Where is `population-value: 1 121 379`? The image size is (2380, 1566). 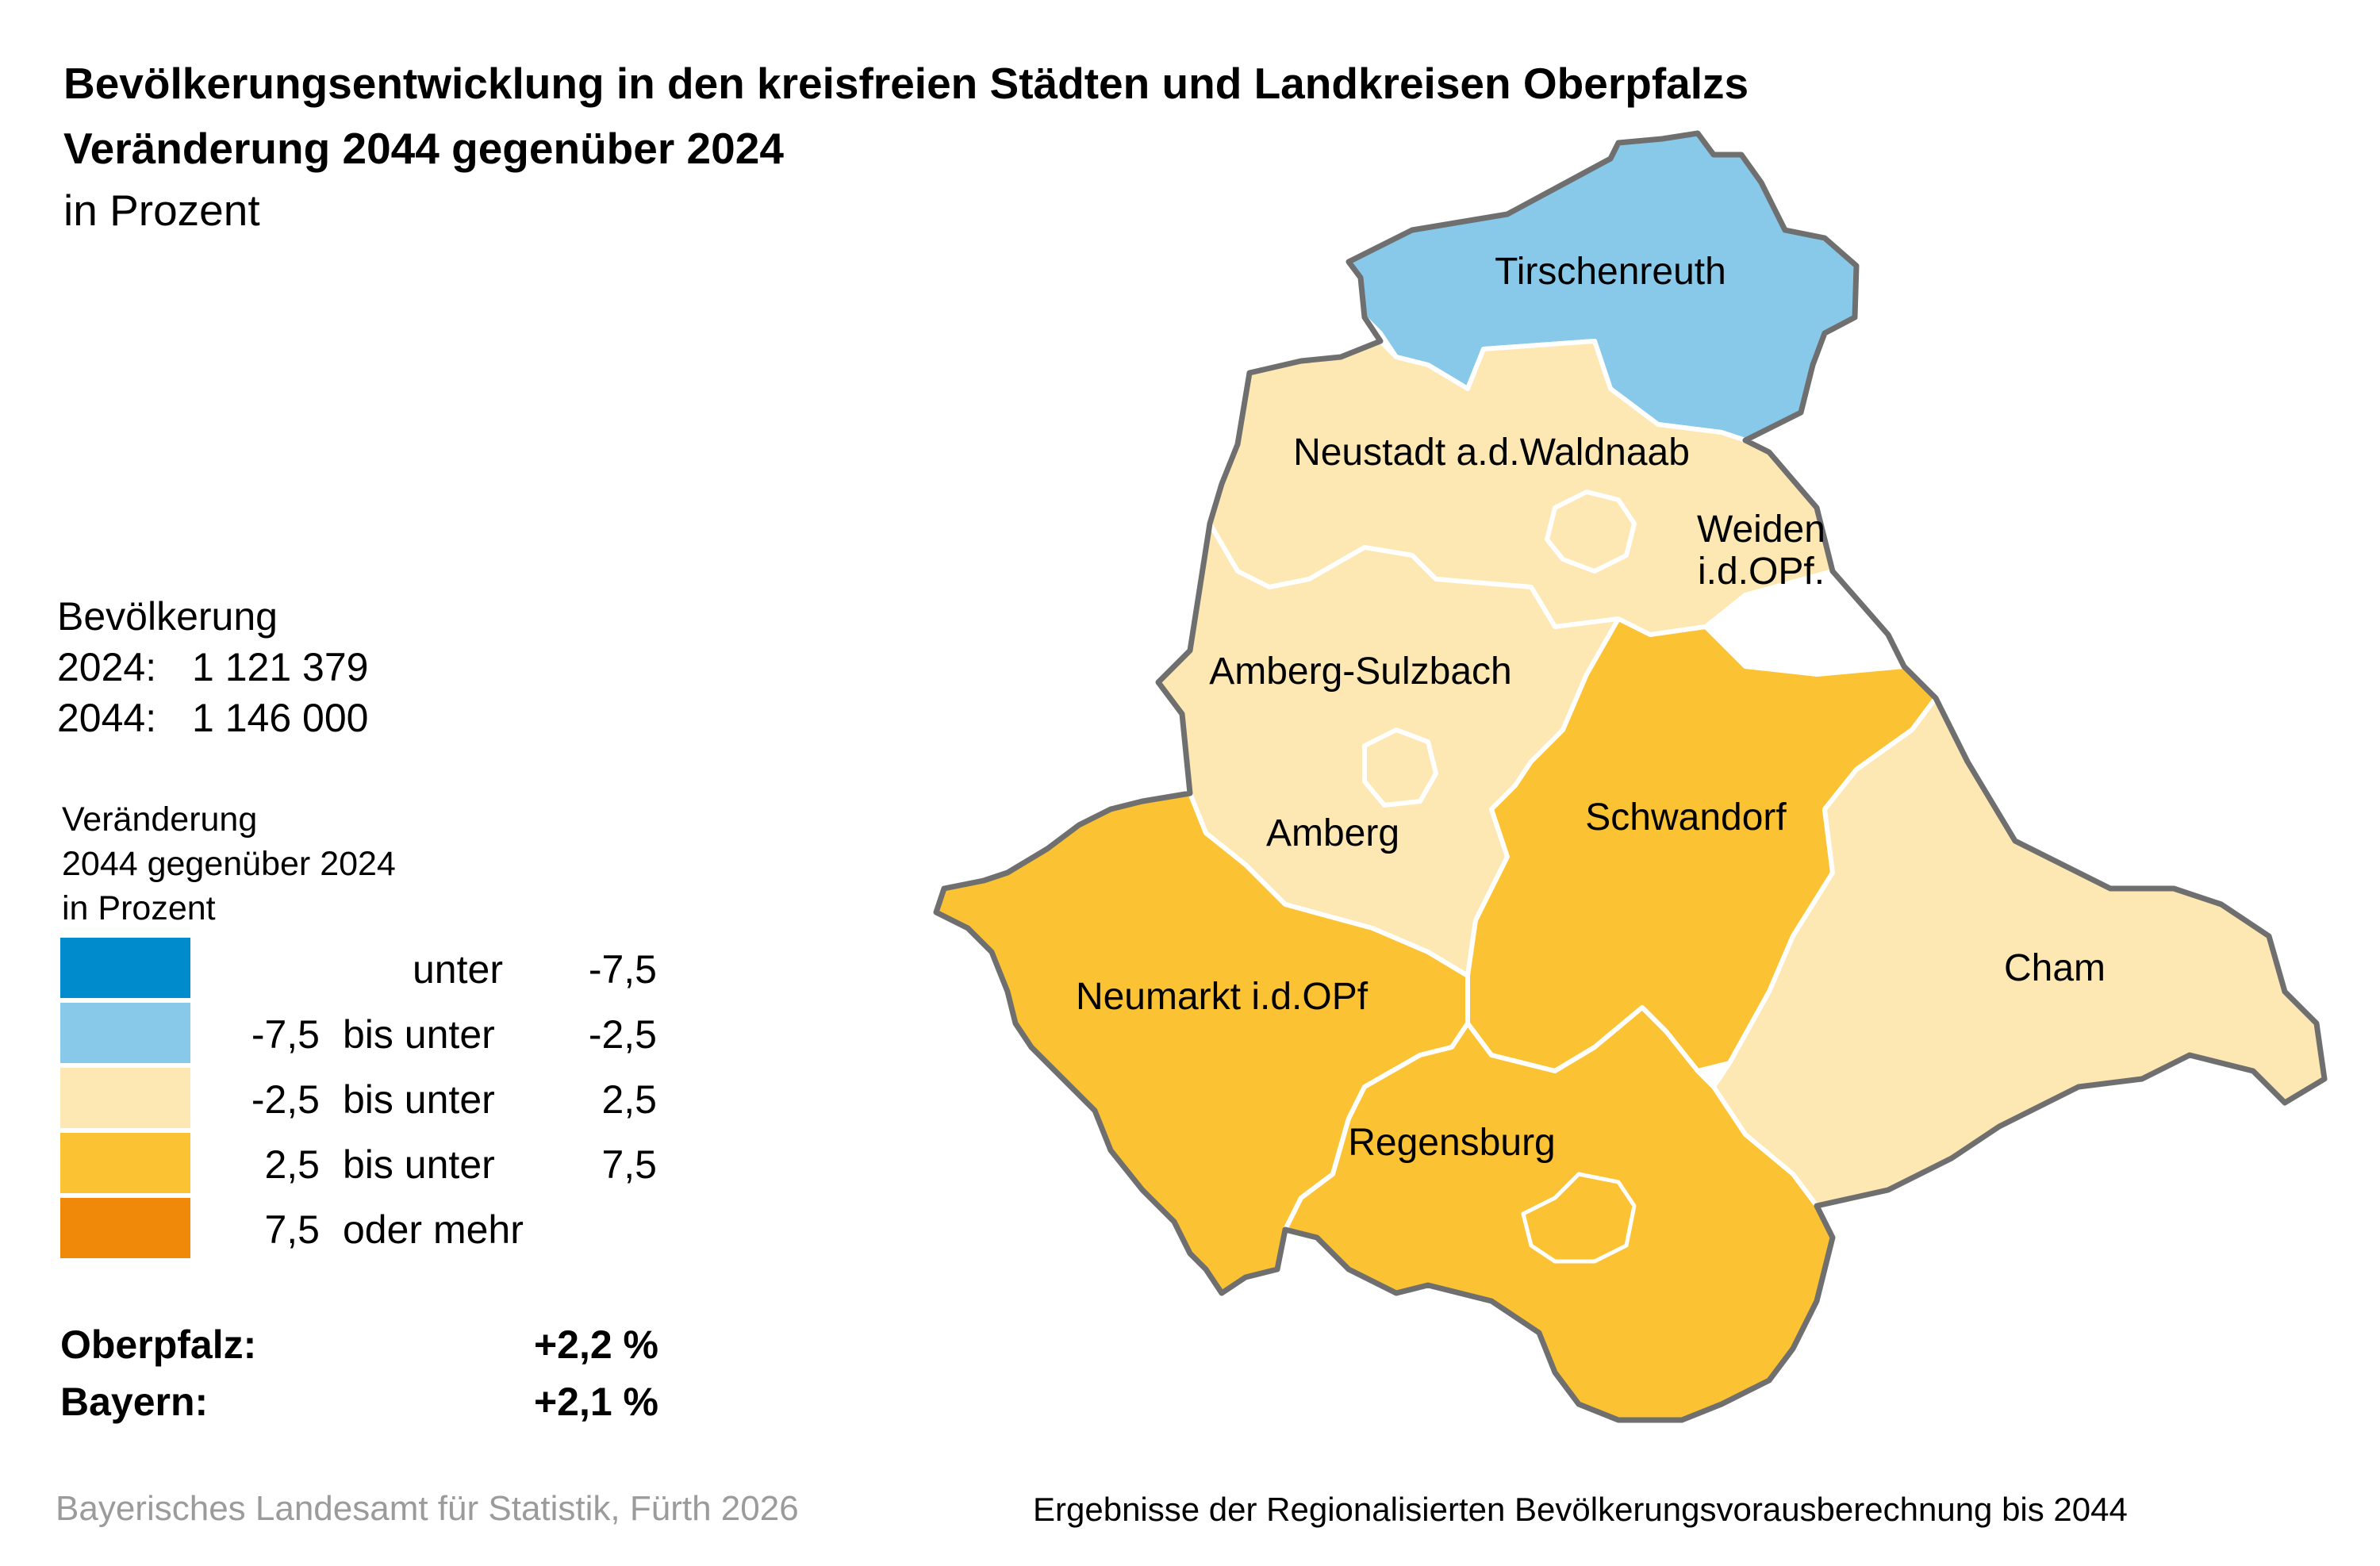
population-value: 1 121 379 is located at coordinates (280, 667).